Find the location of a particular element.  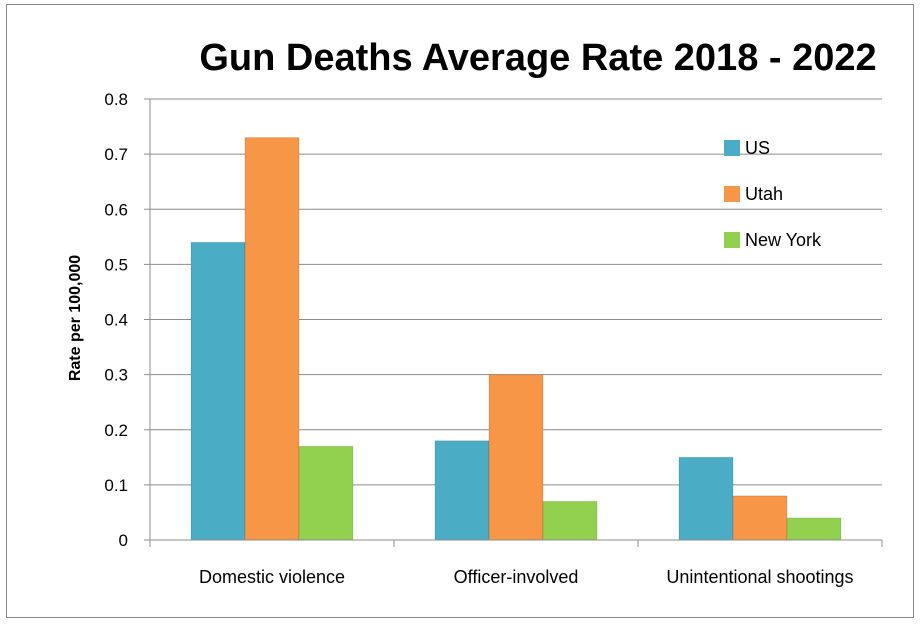

y-tick-label: 0.8 is located at coordinates (116, 99).